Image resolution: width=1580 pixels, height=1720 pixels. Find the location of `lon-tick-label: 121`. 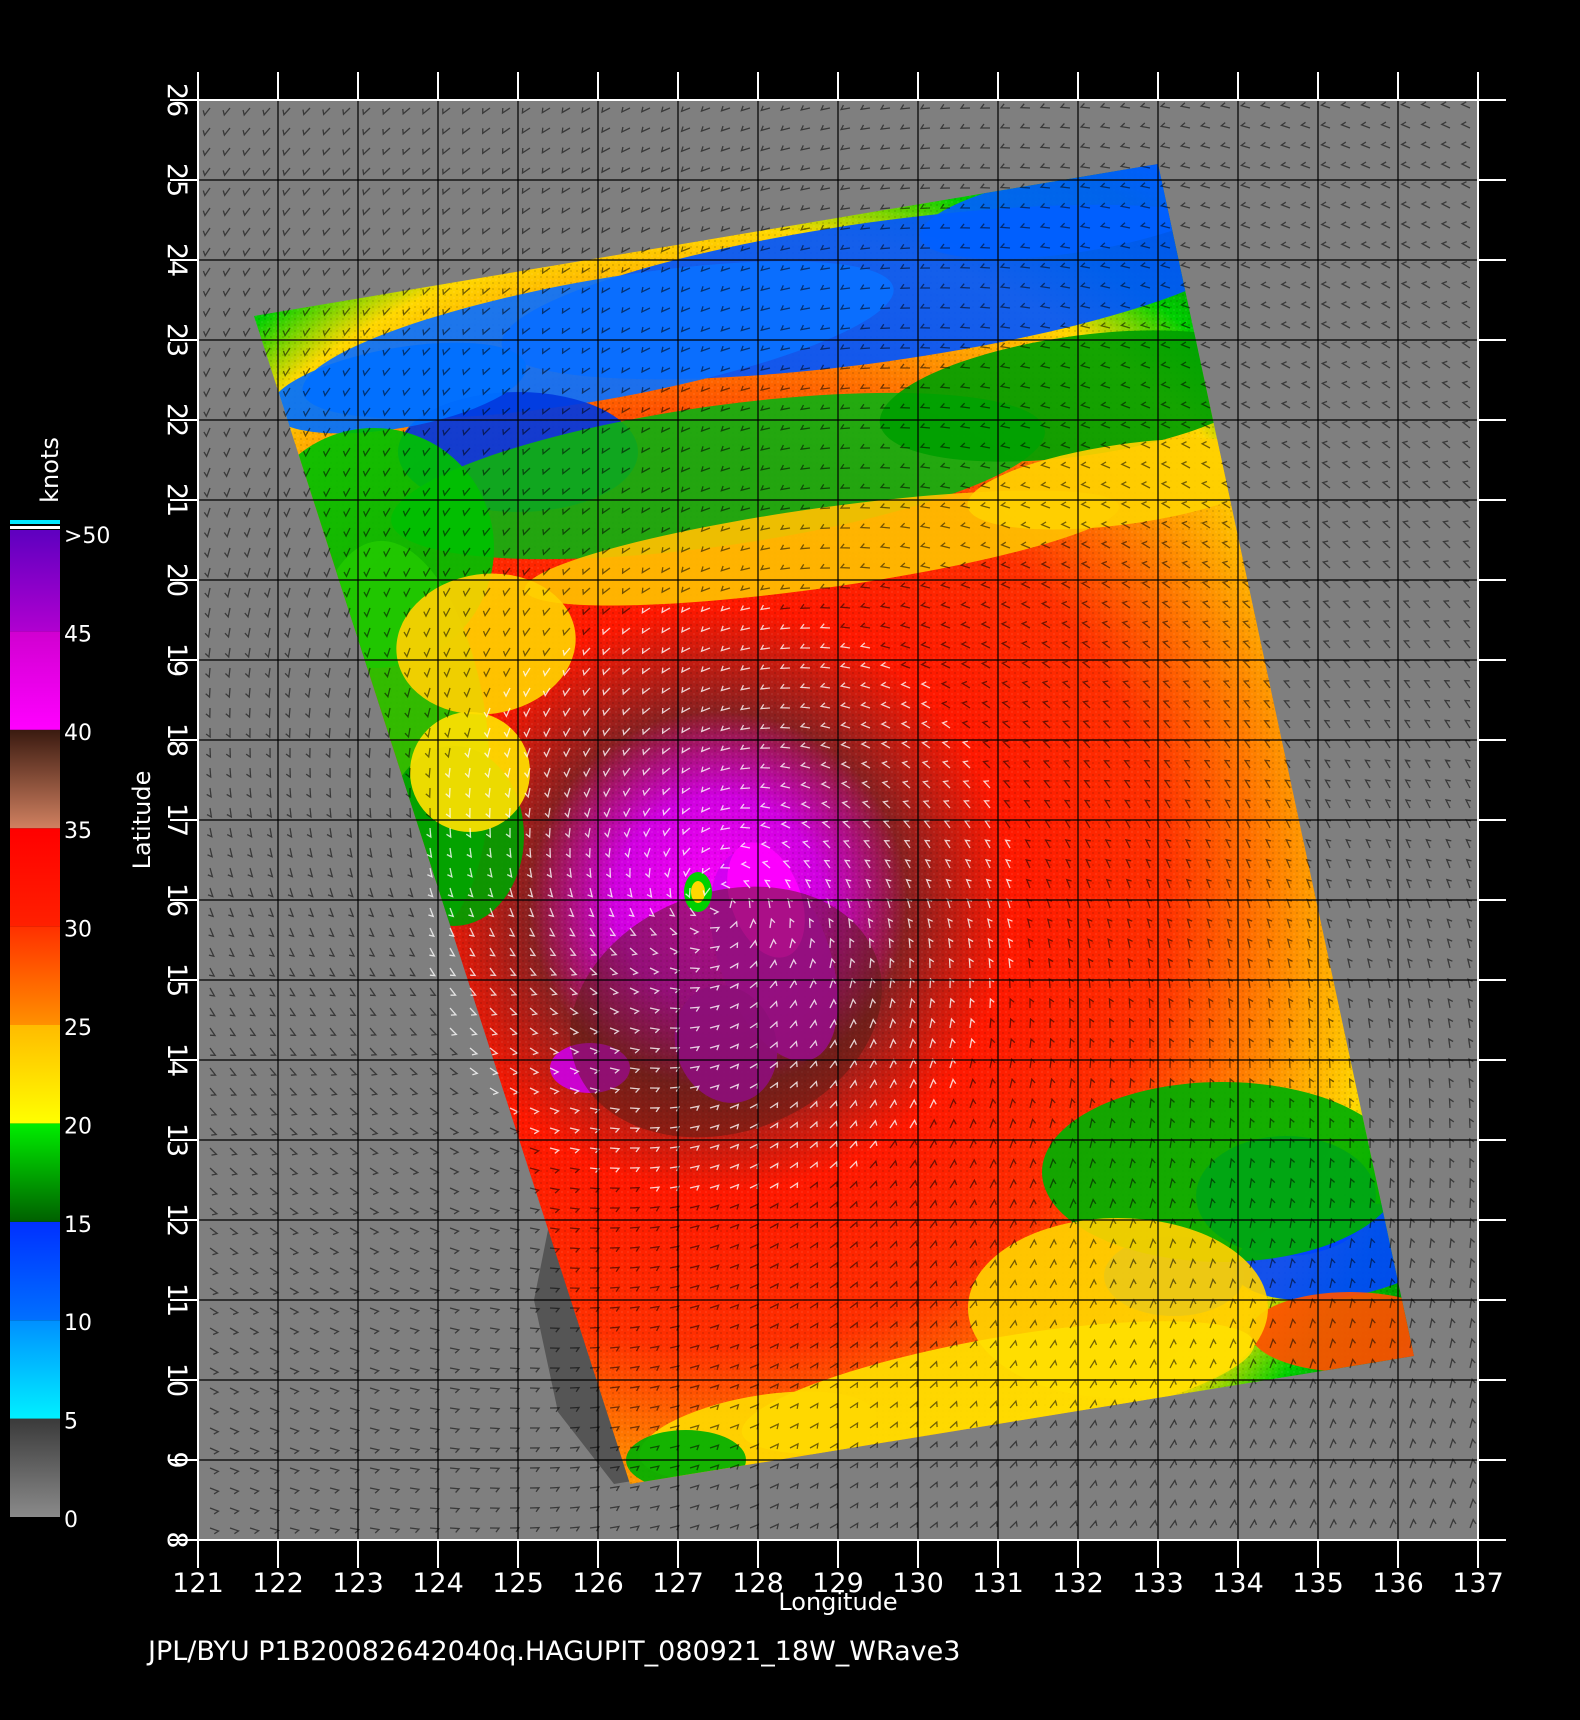

lon-tick-label: 121 is located at coordinates (198, 1583).